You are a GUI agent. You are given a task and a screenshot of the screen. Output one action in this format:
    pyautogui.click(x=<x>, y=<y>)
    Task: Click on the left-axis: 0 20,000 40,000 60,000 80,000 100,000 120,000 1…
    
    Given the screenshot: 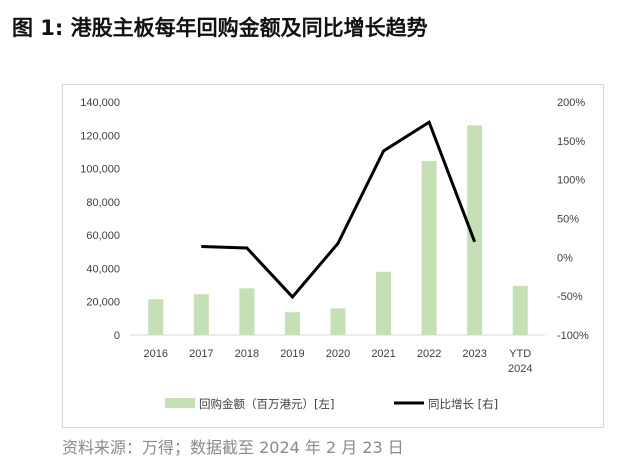 What is the action you would take?
    pyautogui.click(x=100, y=219)
    